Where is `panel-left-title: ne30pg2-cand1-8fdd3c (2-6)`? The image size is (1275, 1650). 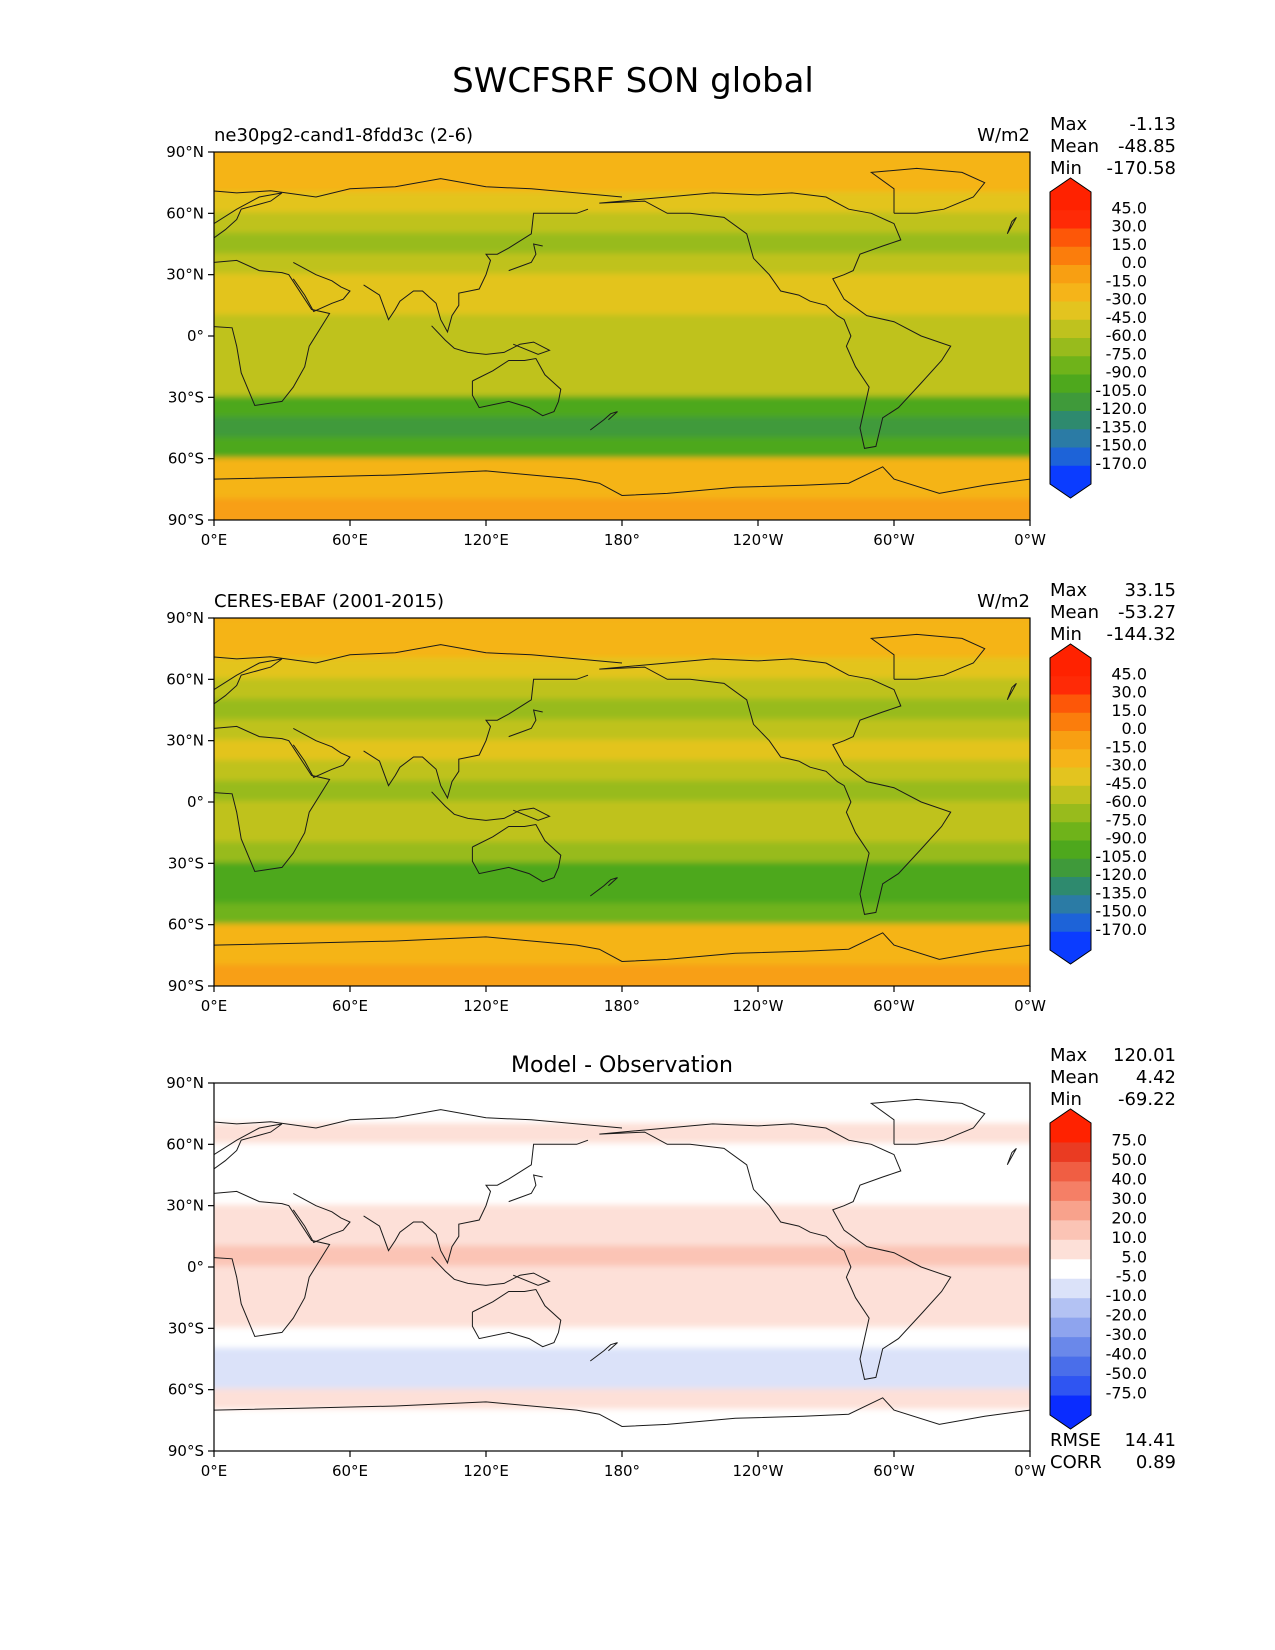 panel-left-title: ne30pg2-cand1-8fdd3c (2-6) is located at coordinates (343, 135).